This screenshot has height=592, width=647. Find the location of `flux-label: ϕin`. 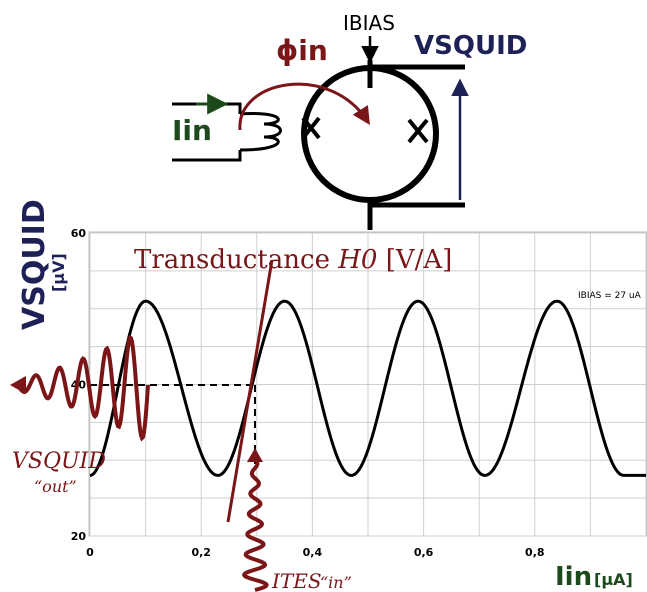

flux-label: ϕin is located at coordinates (302, 50).